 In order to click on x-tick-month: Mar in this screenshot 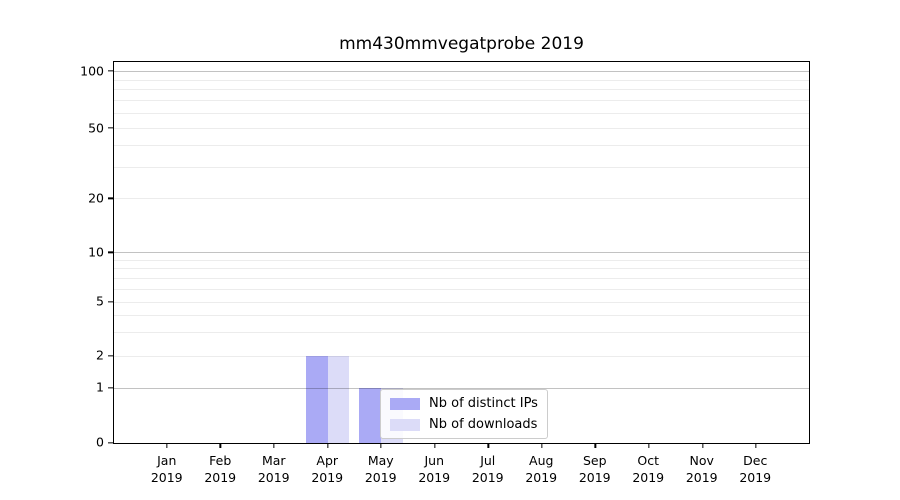, I will do `click(273, 460)`.